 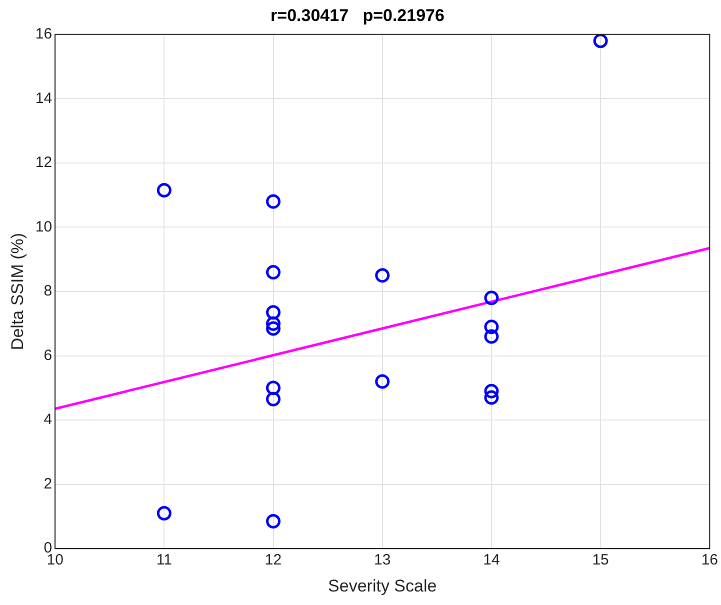 What do you see at coordinates (48, 291) in the screenshot?
I see `y-tick-label: 8` at bounding box center [48, 291].